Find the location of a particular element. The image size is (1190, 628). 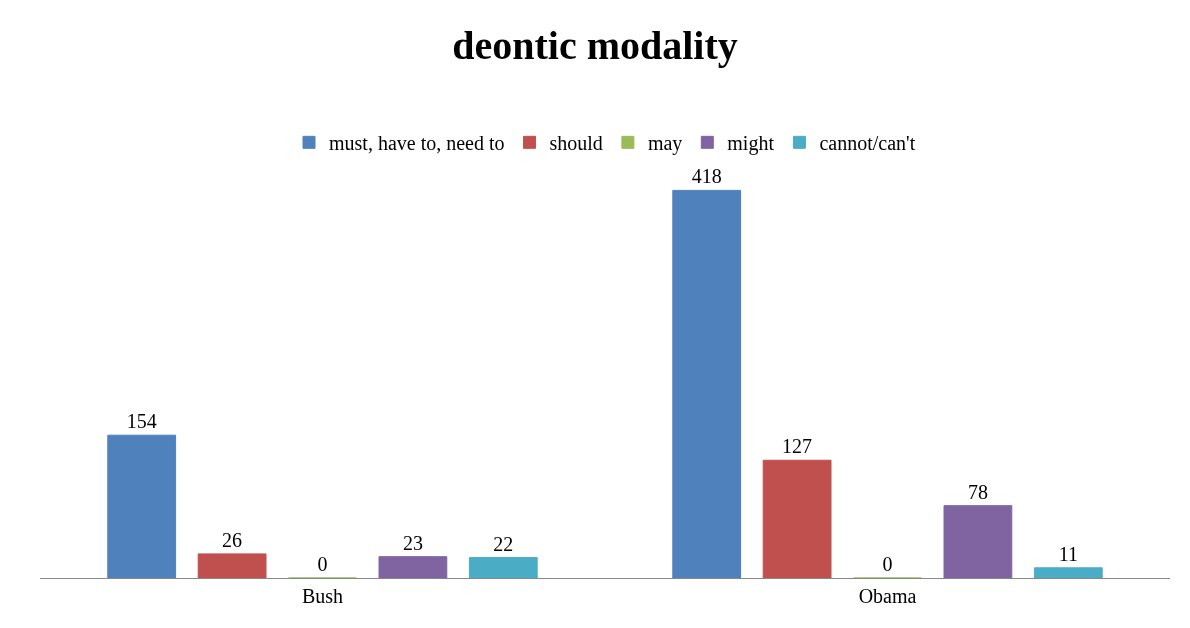

chart-title: deontic modality is located at coordinates (595, 46).